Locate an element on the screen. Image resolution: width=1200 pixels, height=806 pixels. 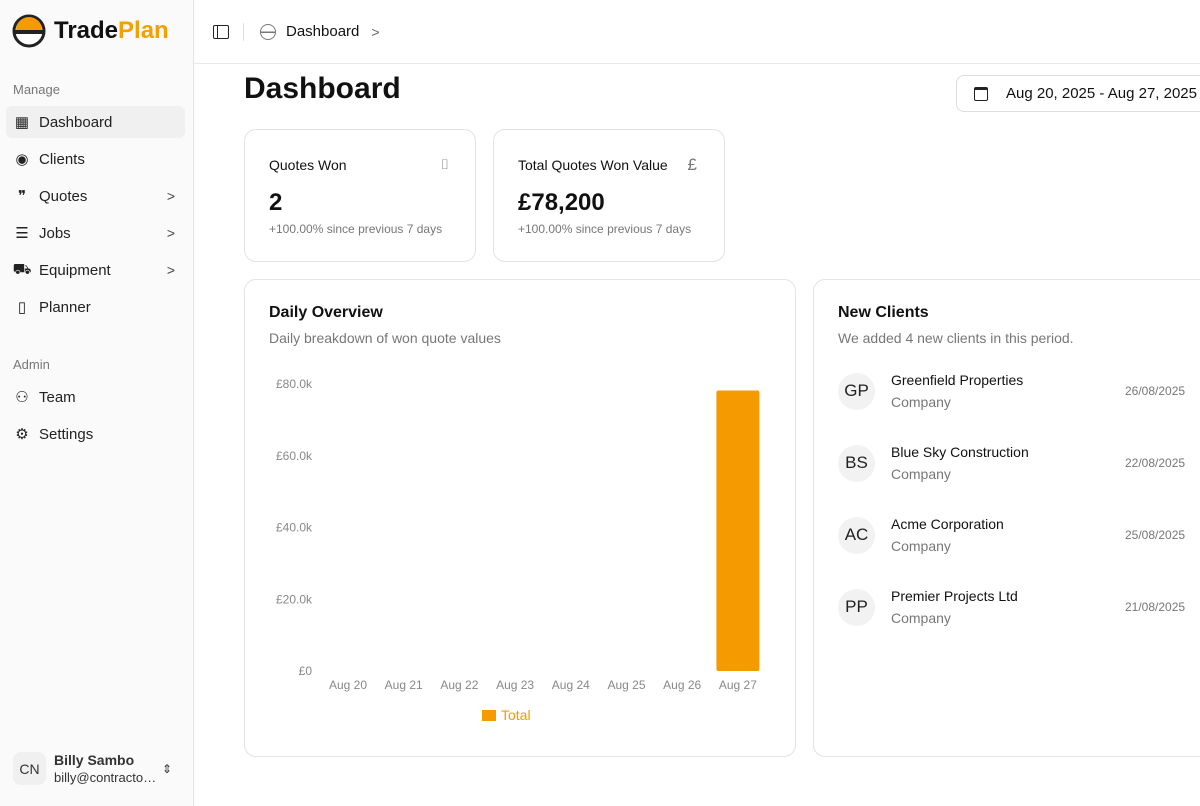
y-tick-label: £20.0k is located at coordinates (294, 599).